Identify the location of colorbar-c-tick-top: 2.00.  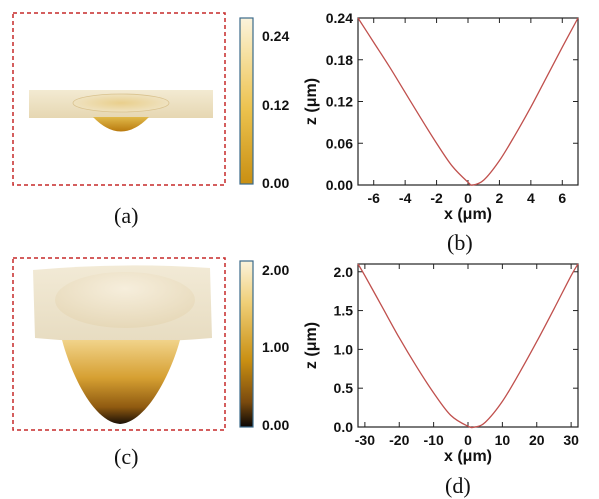
(275, 270).